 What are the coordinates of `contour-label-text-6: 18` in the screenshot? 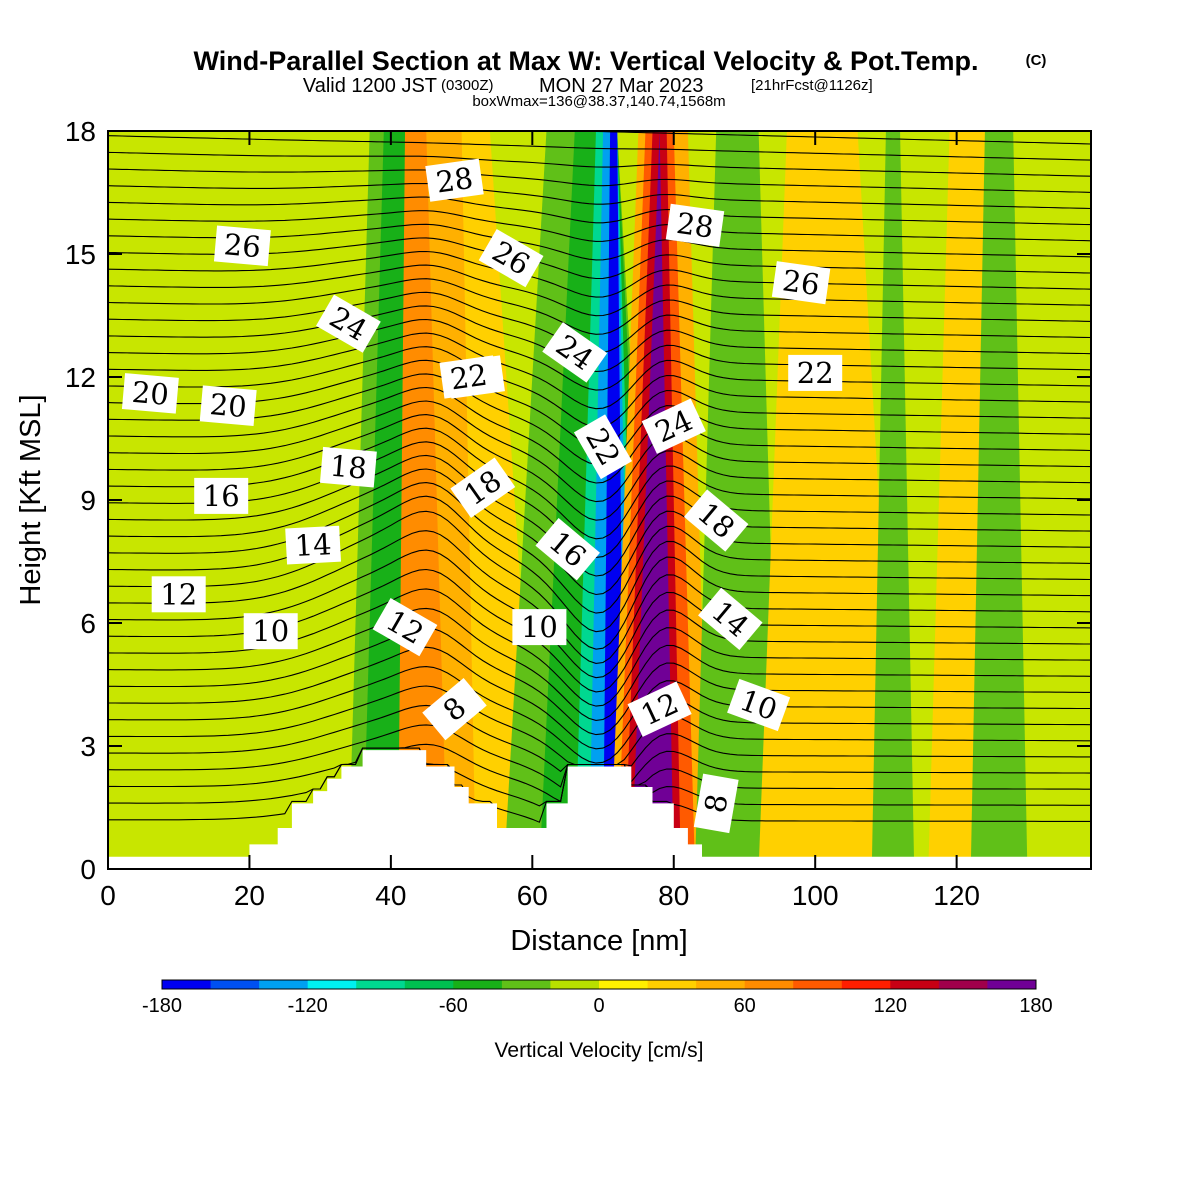 It's located at (349, 467).